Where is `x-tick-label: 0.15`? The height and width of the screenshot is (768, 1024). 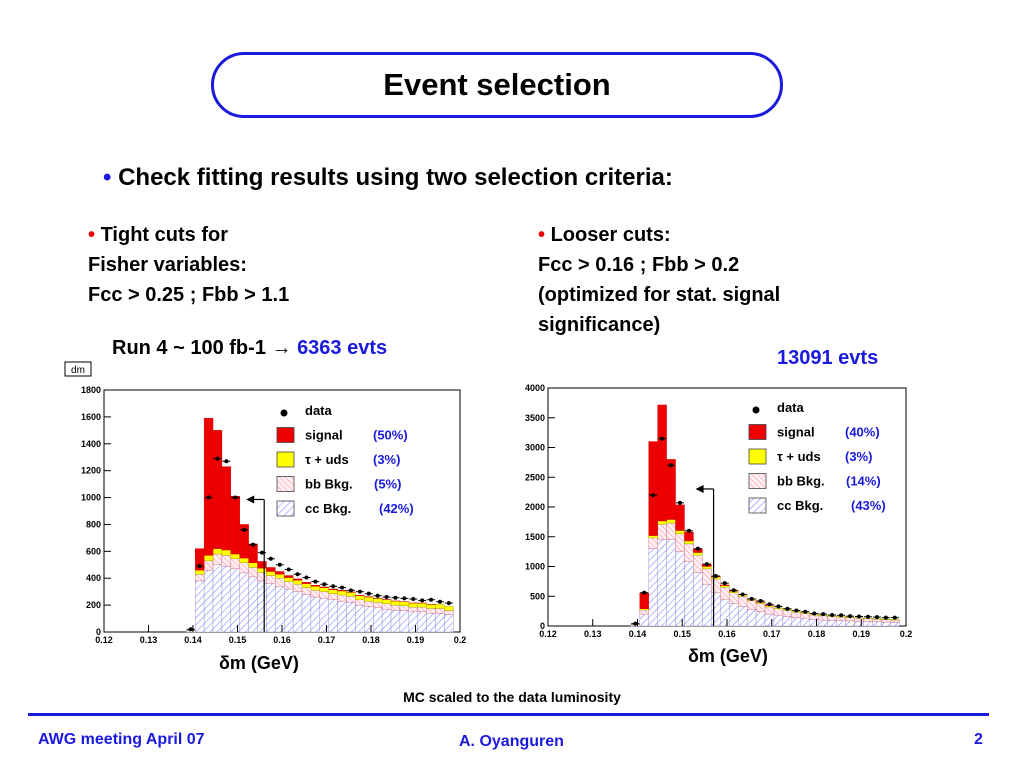 x-tick-label: 0.15 is located at coordinates (238, 640).